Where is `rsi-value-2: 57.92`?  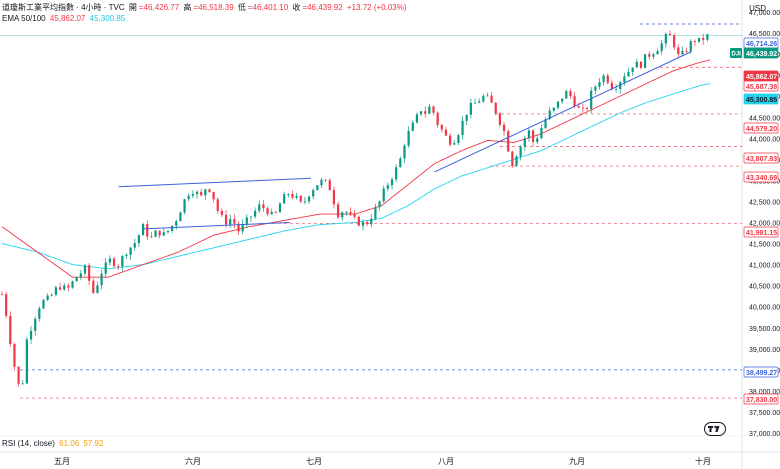 rsi-value-2: 57.92 is located at coordinates (93, 443).